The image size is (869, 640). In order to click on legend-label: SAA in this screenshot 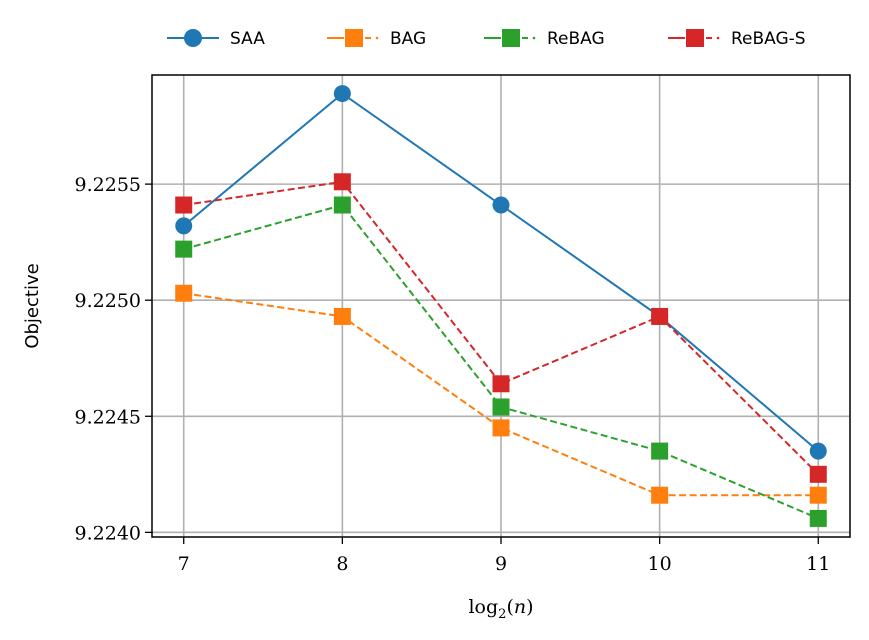, I will do `click(247, 39)`.